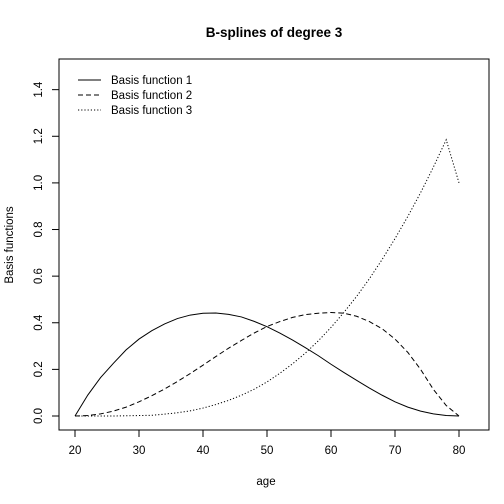 The height and width of the screenshot is (504, 504). What do you see at coordinates (39, 369) in the screenshot?
I see `y-tick-label: 0.2` at bounding box center [39, 369].